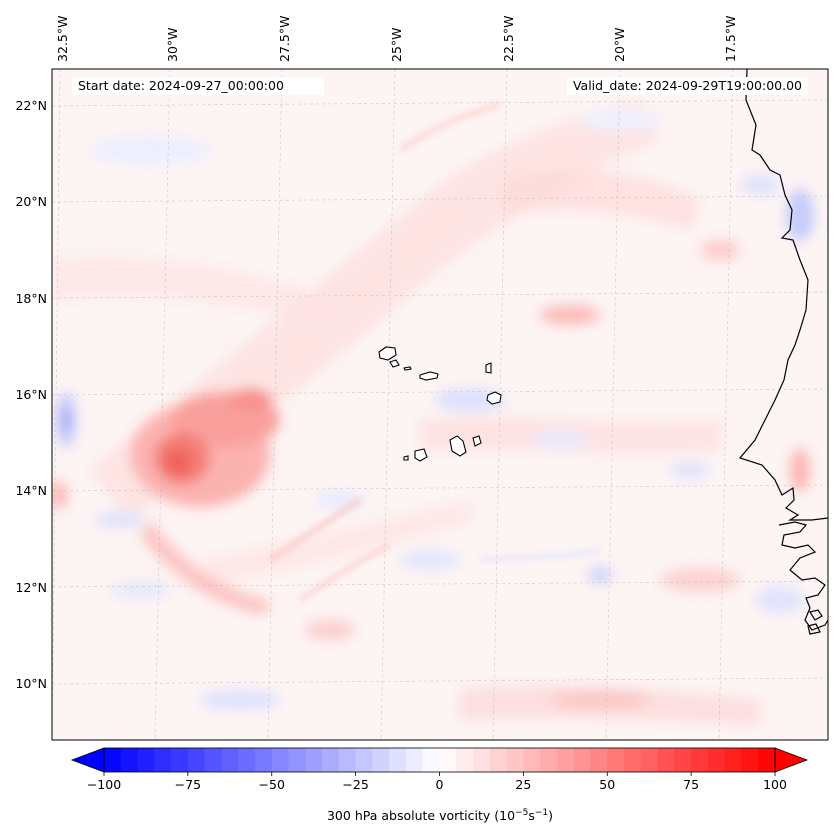 This screenshot has height=839, width=837. What do you see at coordinates (87, 760) in the screenshot?
I see `colorbar-low-extend` at bounding box center [87, 760].